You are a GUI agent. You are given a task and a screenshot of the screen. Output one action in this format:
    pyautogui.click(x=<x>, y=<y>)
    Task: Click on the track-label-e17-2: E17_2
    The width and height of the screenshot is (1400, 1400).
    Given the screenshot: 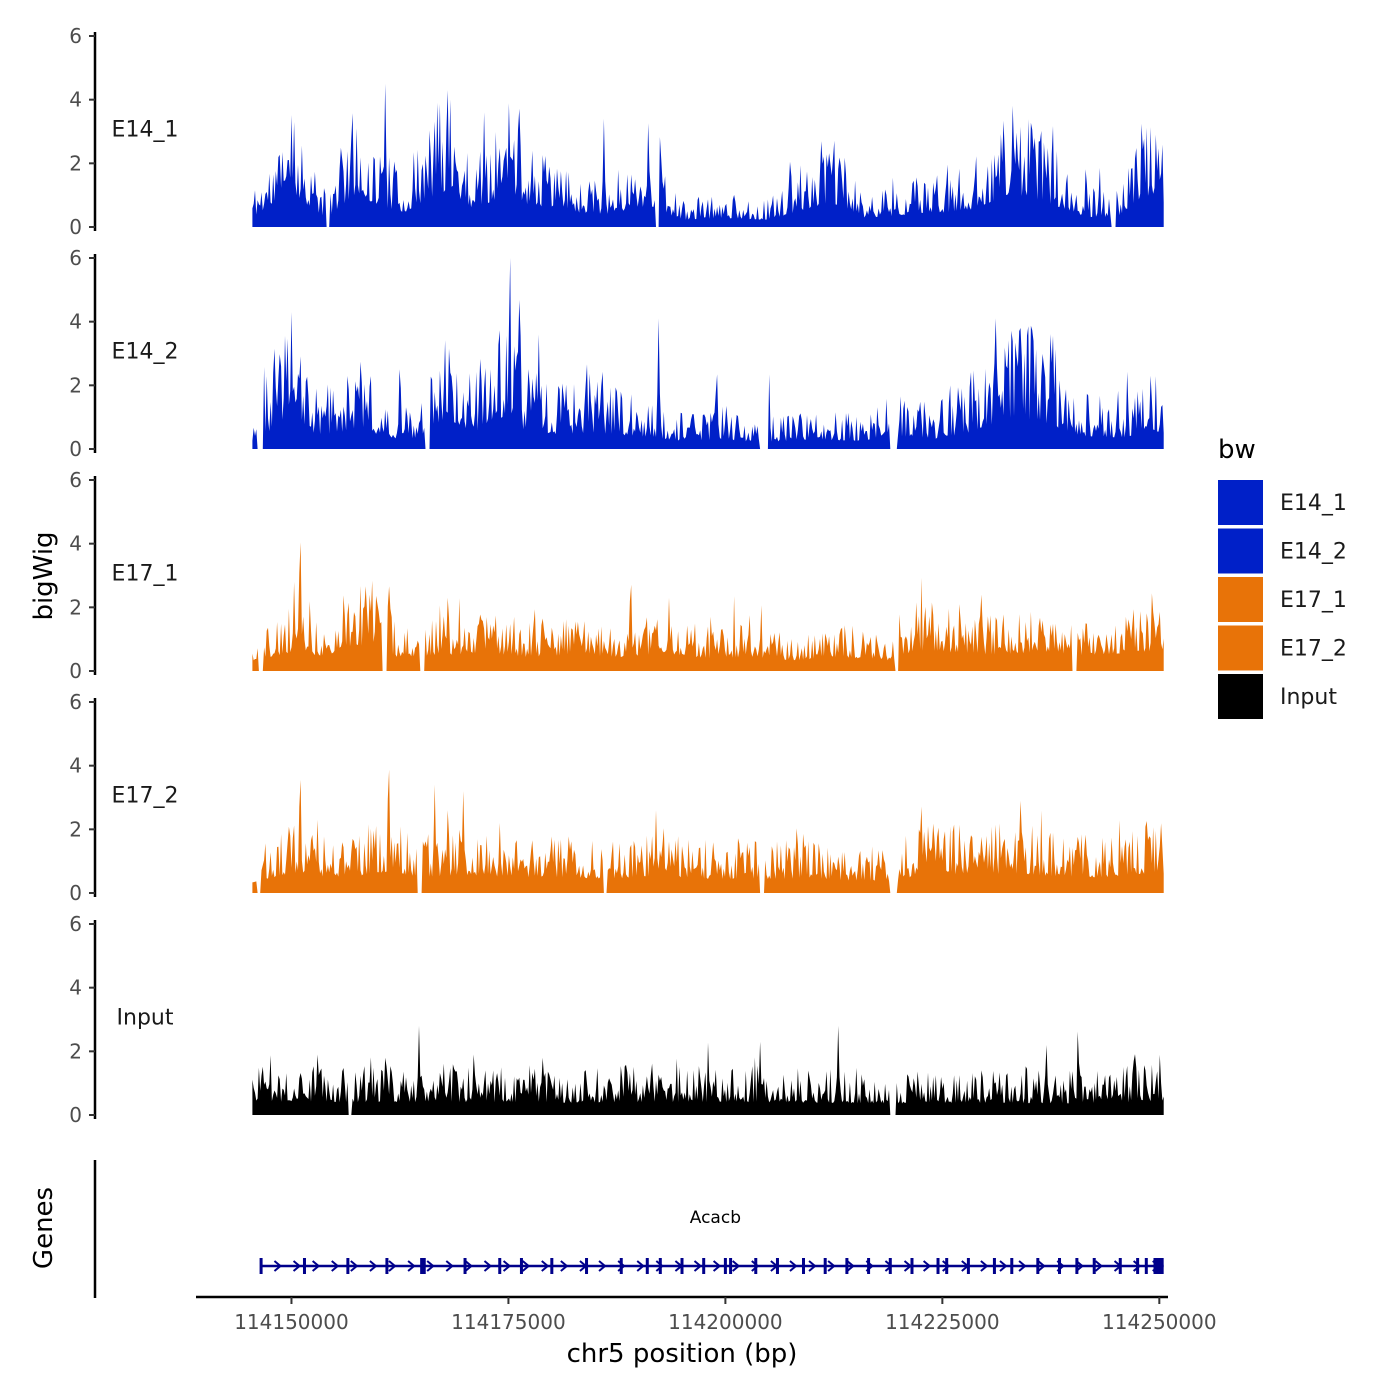 What is the action you would take?
    pyautogui.click(x=145, y=796)
    